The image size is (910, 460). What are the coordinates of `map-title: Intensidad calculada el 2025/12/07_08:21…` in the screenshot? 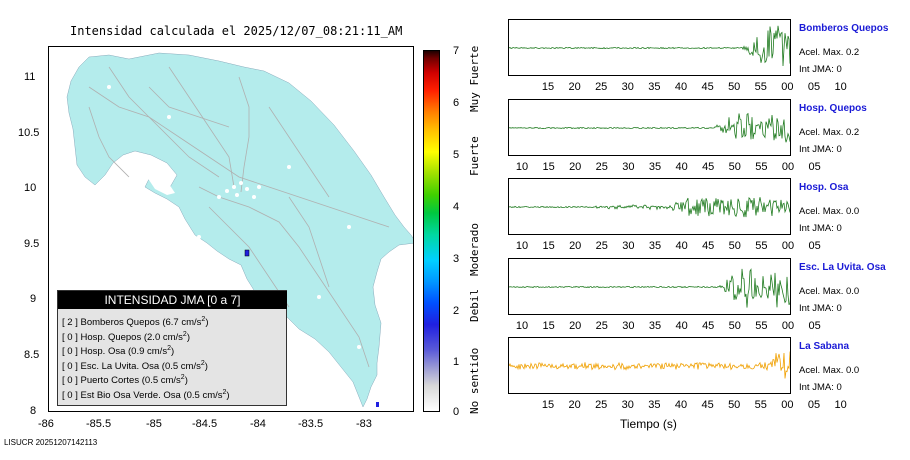 It's located at (236, 31).